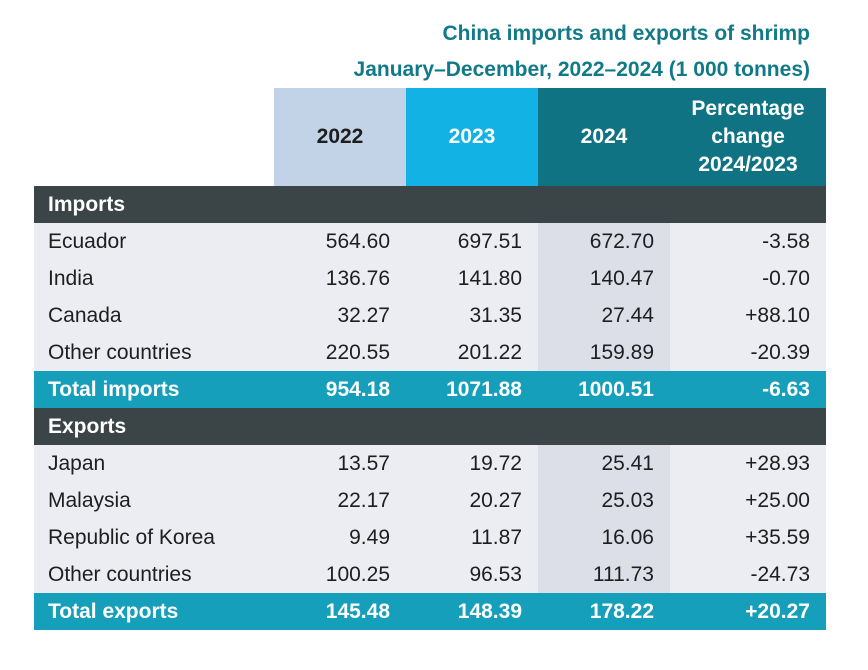 The width and height of the screenshot is (868, 670). I want to click on value-2022: 13.57, so click(340, 463).